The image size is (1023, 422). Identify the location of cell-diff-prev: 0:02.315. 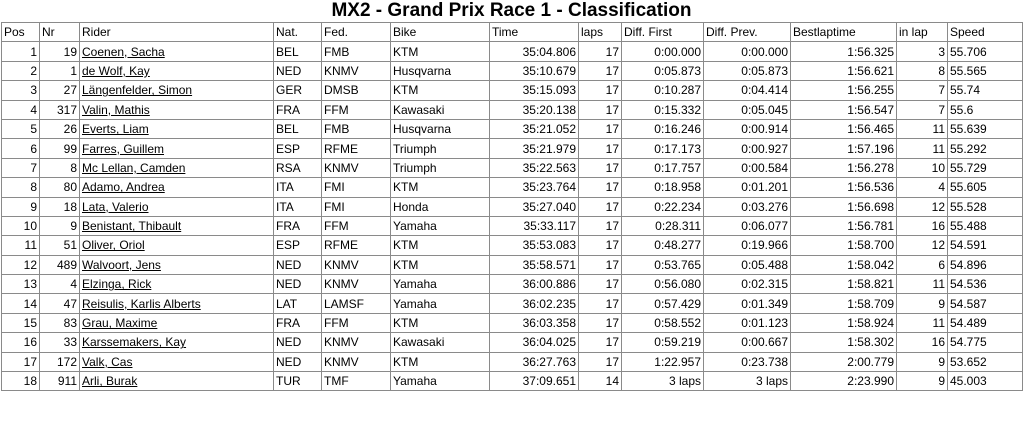
(747, 284).